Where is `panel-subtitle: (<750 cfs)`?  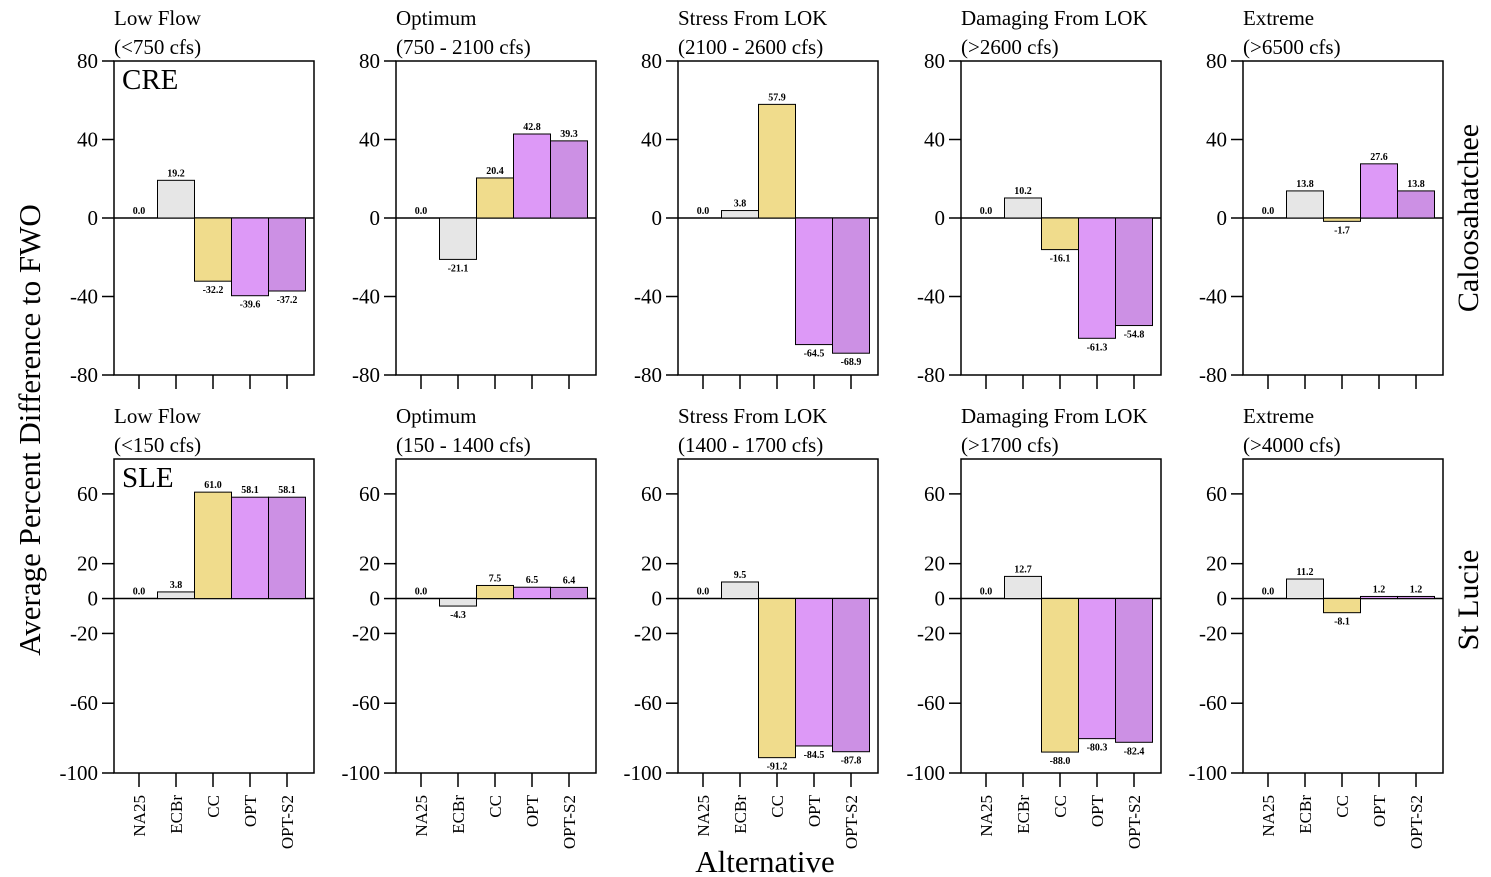 panel-subtitle: (<750 cfs) is located at coordinates (157, 47).